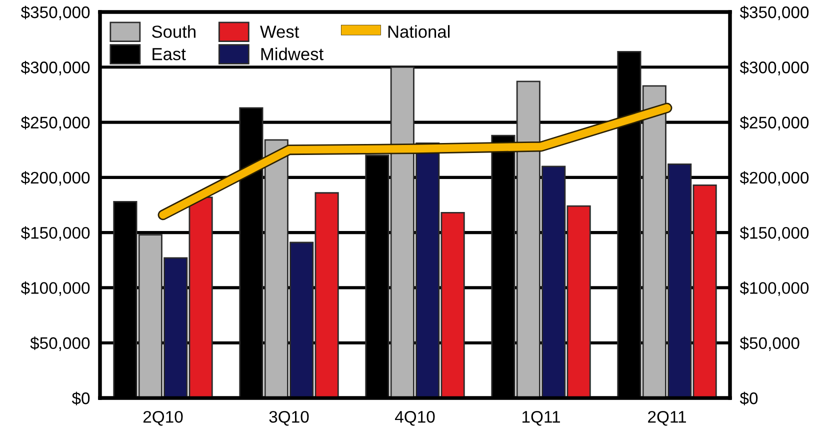  Describe the element at coordinates (55, 68) in the screenshot. I see `y-tick-label: $300,000` at that location.